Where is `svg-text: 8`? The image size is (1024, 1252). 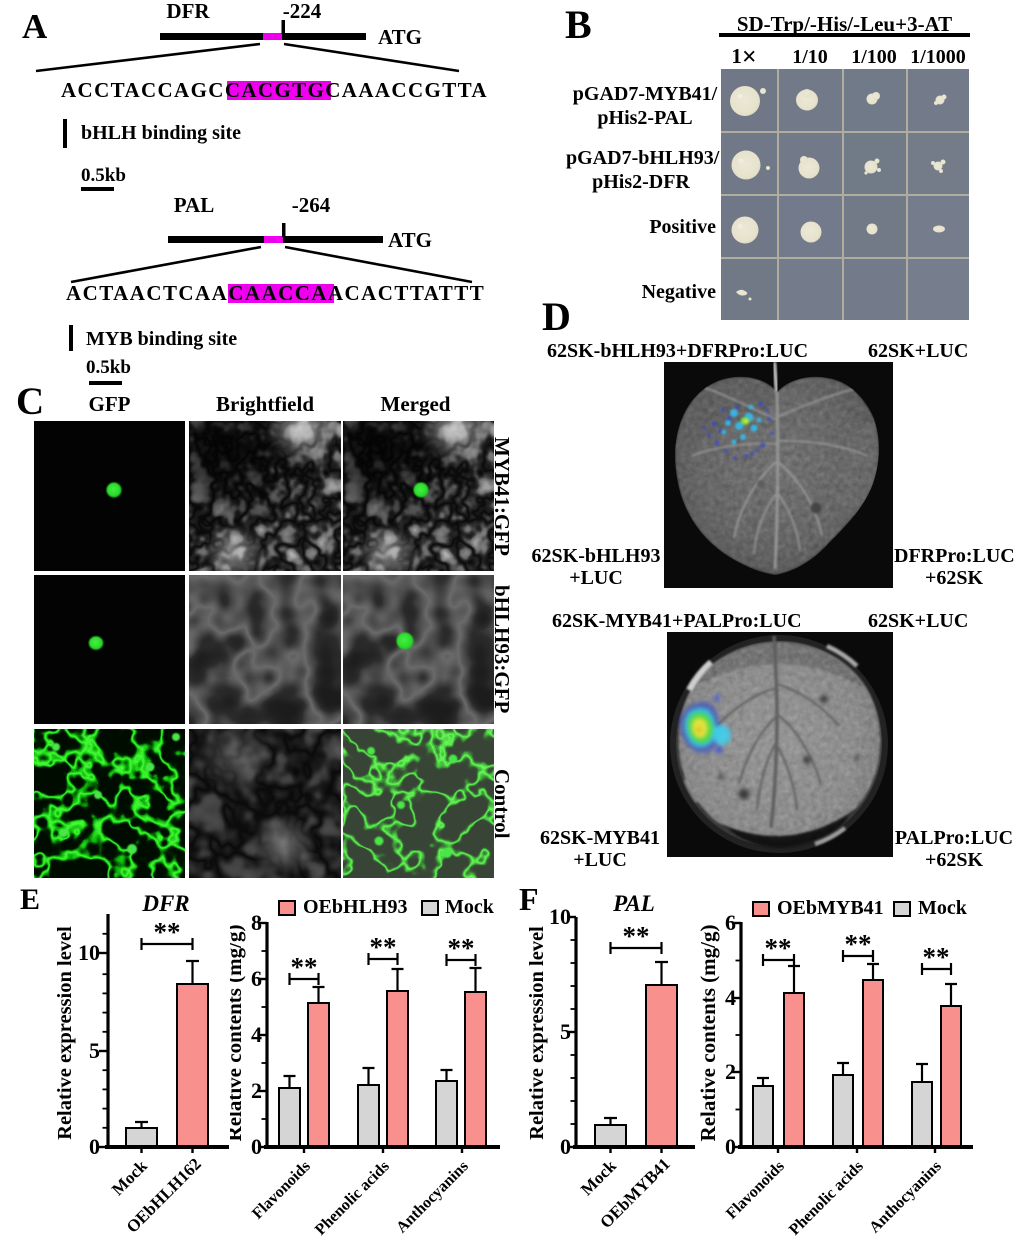
svg-text: 8 is located at coordinates (256, 922).